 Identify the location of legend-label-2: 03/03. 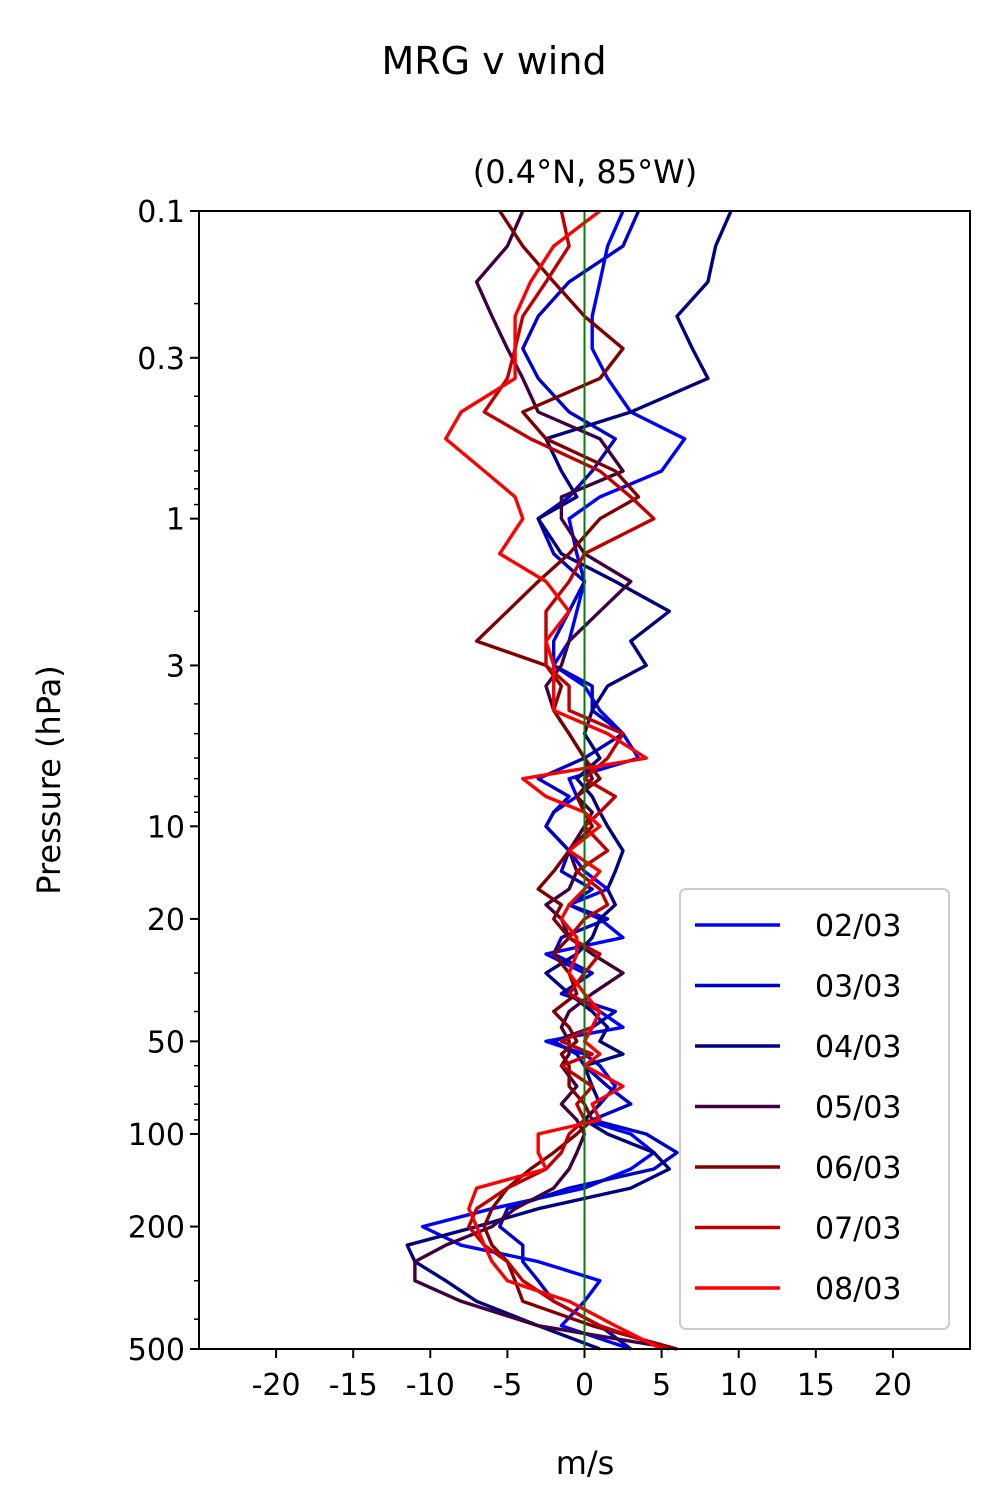
(858, 987).